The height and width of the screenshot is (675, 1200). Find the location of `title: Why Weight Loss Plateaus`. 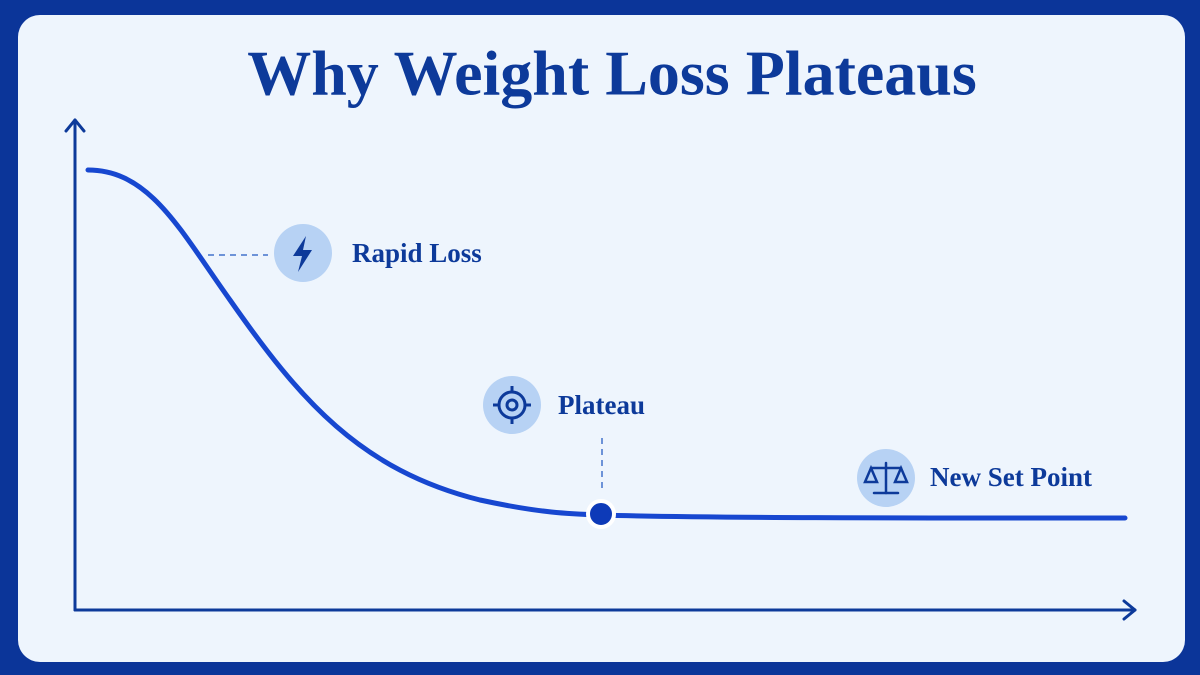

title: Why Weight Loss Plateaus is located at coordinates (612, 73).